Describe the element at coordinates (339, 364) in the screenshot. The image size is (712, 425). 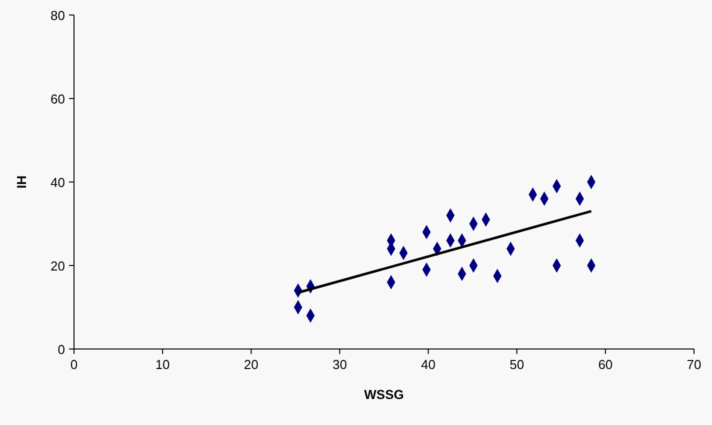
I see `x-tick-label: 30` at that location.